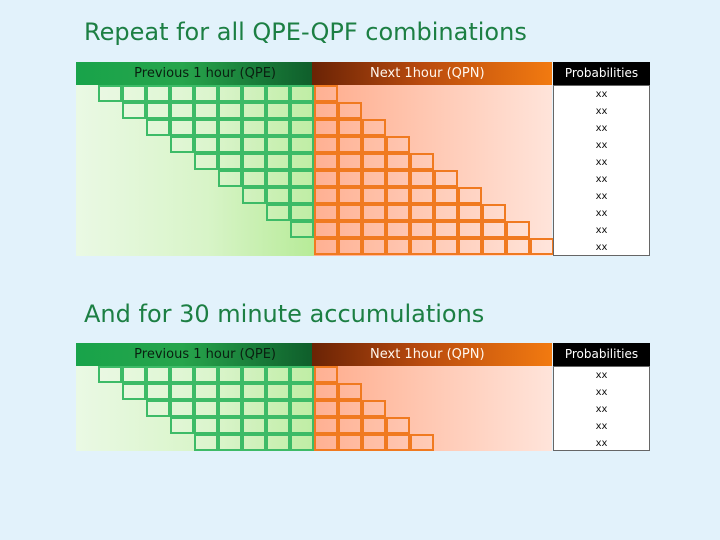 The width and height of the screenshot is (720, 540). What do you see at coordinates (194, 354) in the screenshot?
I see `qpe-header: Previous 1 hour (QPE)` at bounding box center [194, 354].